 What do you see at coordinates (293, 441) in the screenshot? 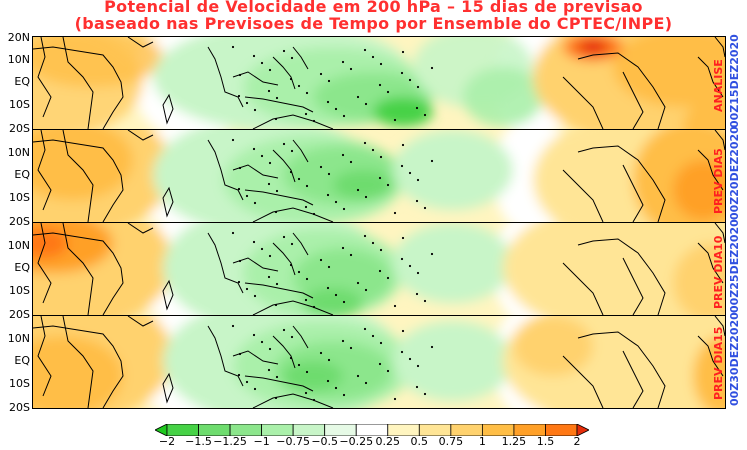
I see `colorbar-tick-label: −0.75` at bounding box center [293, 441].